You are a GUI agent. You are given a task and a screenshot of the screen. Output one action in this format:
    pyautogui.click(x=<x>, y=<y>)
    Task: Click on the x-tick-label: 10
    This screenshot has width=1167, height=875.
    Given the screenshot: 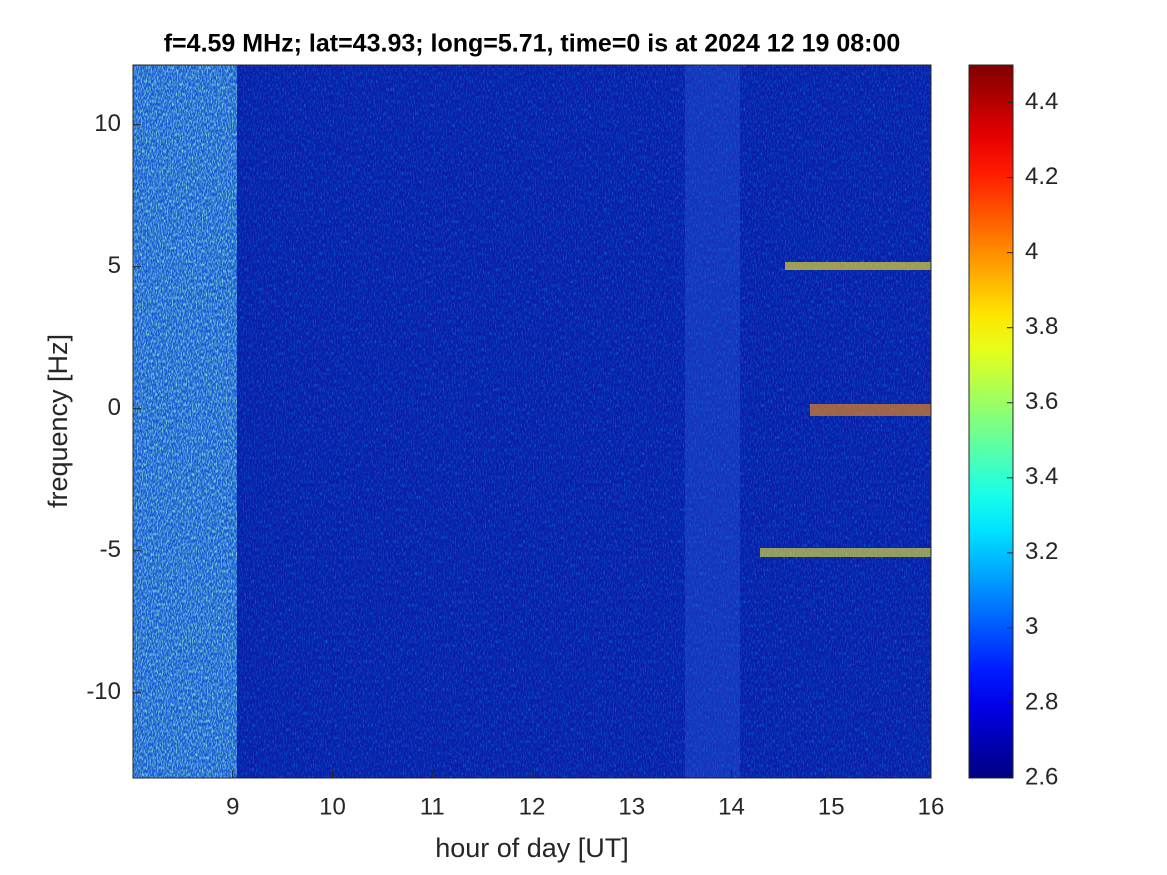 What is the action you would take?
    pyautogui.click(x=332, y=806)
    